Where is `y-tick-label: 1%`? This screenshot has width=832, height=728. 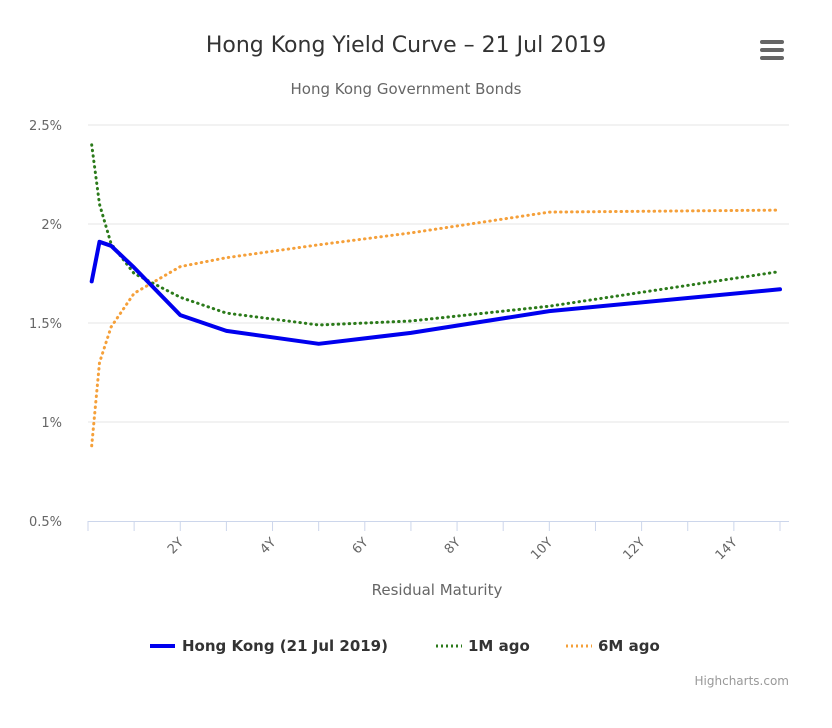
y-tick-label: 1% is located at coordinates (51, 423).